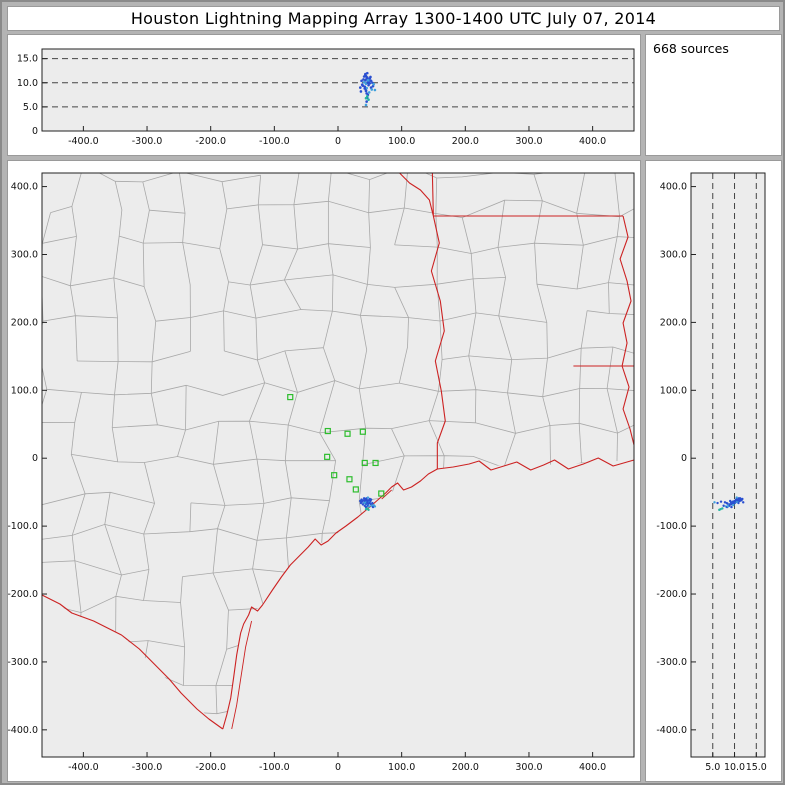  I want to click on source-count-label: 668 sources, so click(691, 48).